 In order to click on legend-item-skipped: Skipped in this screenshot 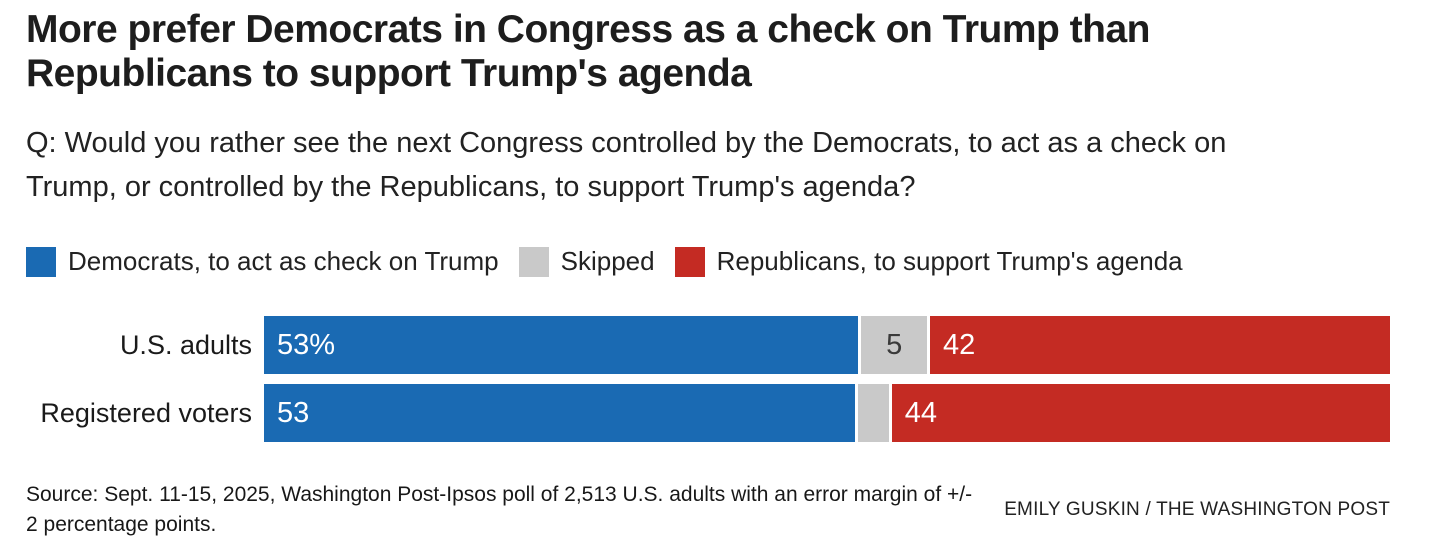, I will do `click(586, 261)`.